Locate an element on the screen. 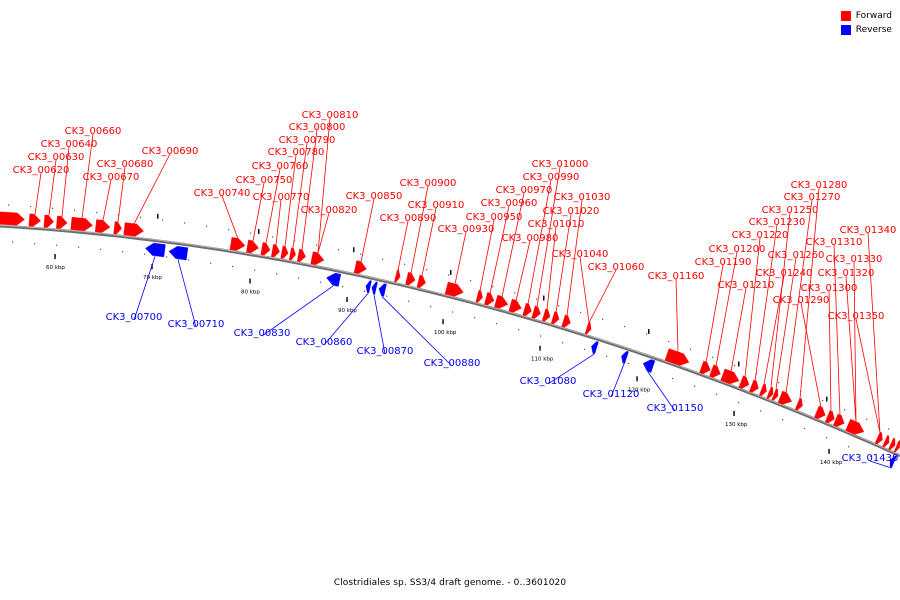  forward-gene-label: CK3_00930 is located at coordinates (466, 229).